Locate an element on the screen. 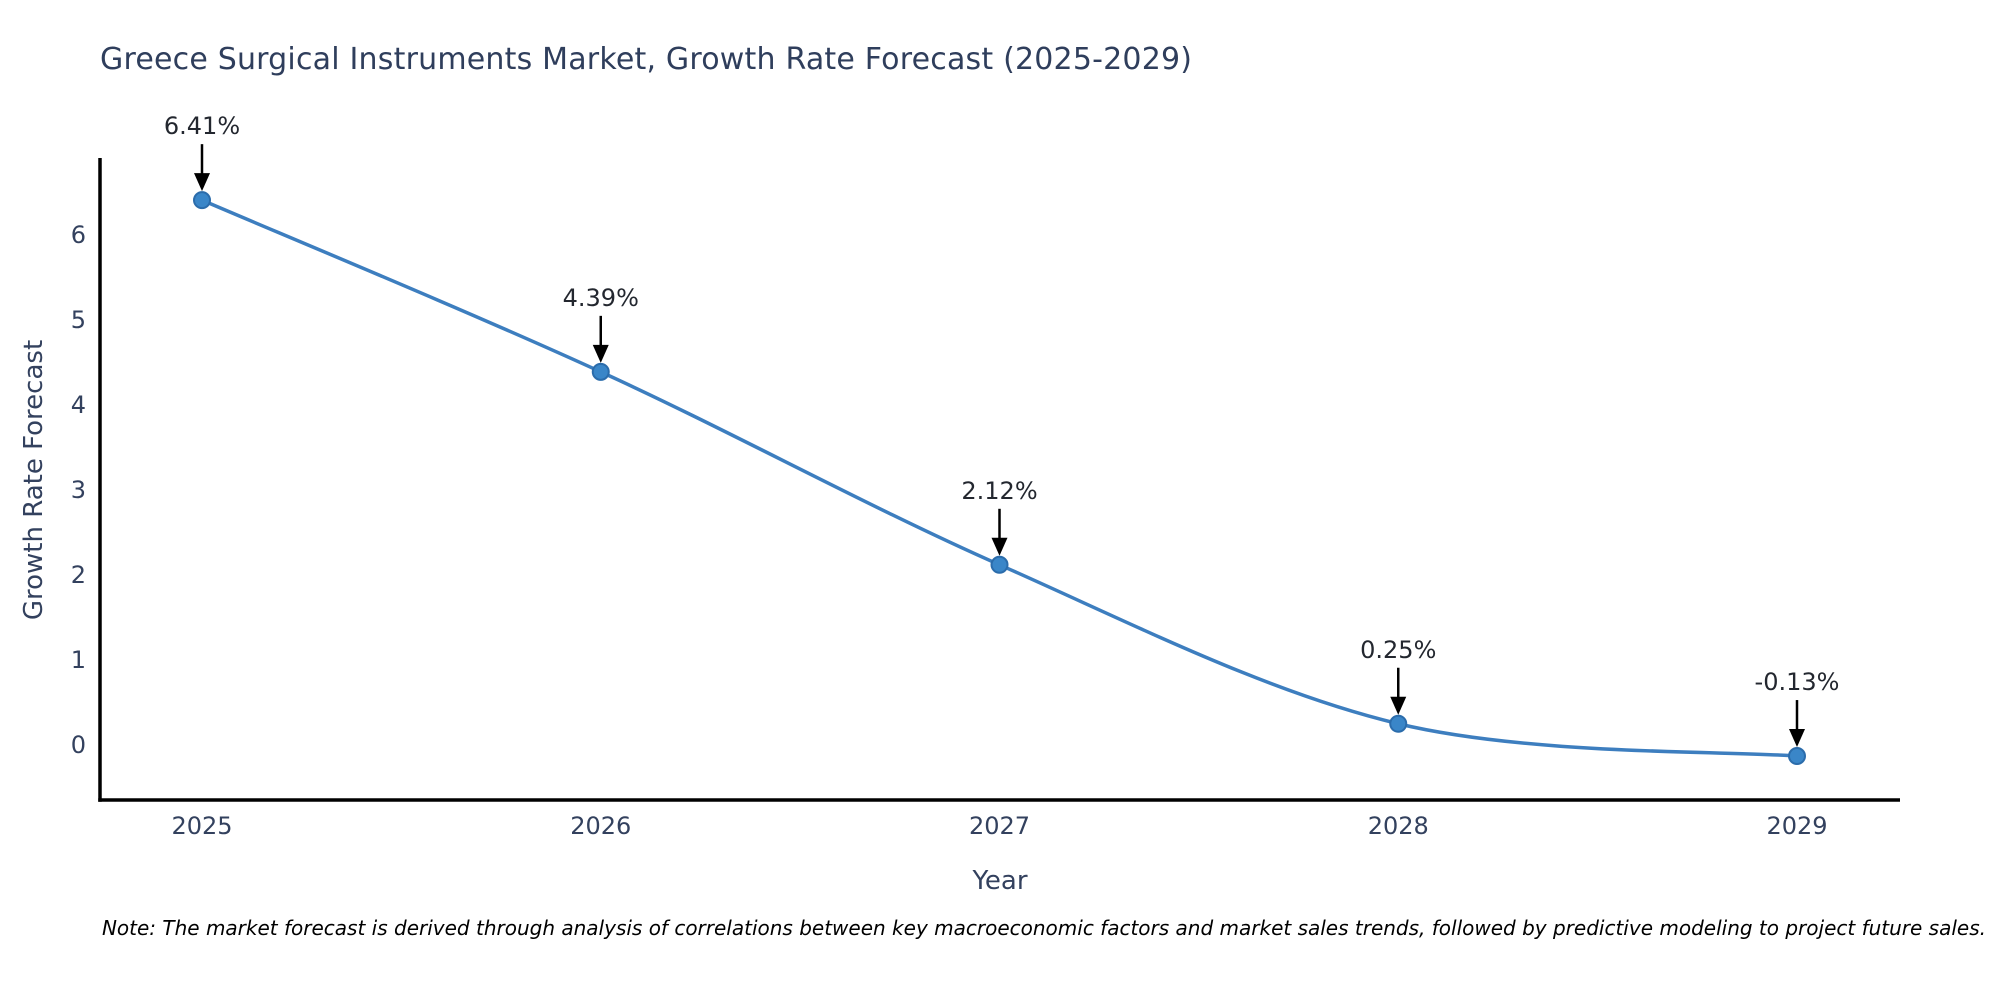 This screenshot has width=2000, height=1000. x-tick-label: 2029 is located at coordinates (1796, 826).